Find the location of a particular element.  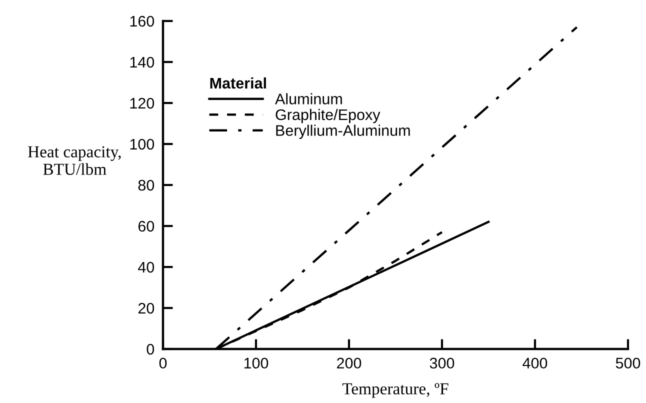

legend-title: Material is located at coordinates (238, 83).